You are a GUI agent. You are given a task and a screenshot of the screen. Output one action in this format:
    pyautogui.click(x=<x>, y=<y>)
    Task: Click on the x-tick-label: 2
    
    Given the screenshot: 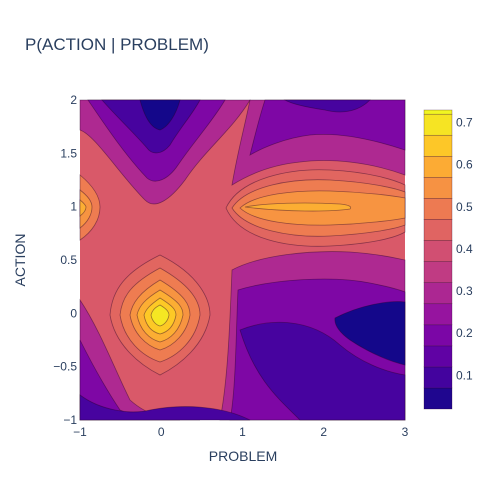 What is the action you would take?
    pyautogui.click(x=323, y=432)
    